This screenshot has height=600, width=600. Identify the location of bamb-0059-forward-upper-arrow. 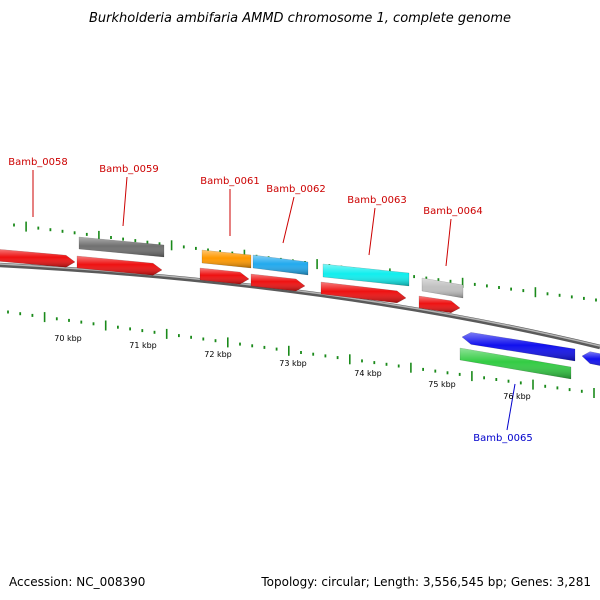
(121, 247).